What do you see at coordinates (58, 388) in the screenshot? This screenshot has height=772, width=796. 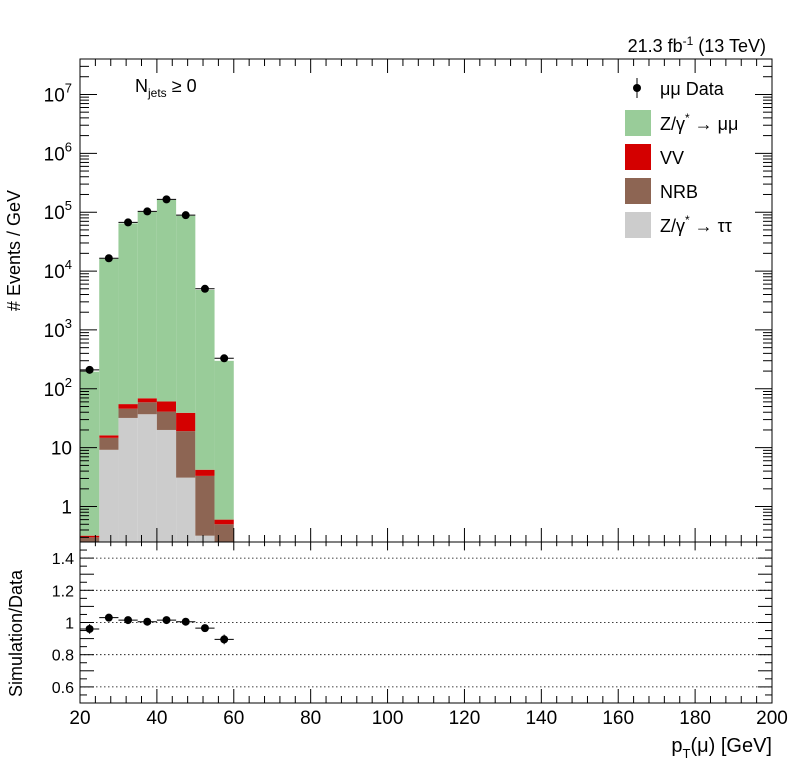 I see `y-tick-label: 10²` at bounding box center [58, 388].